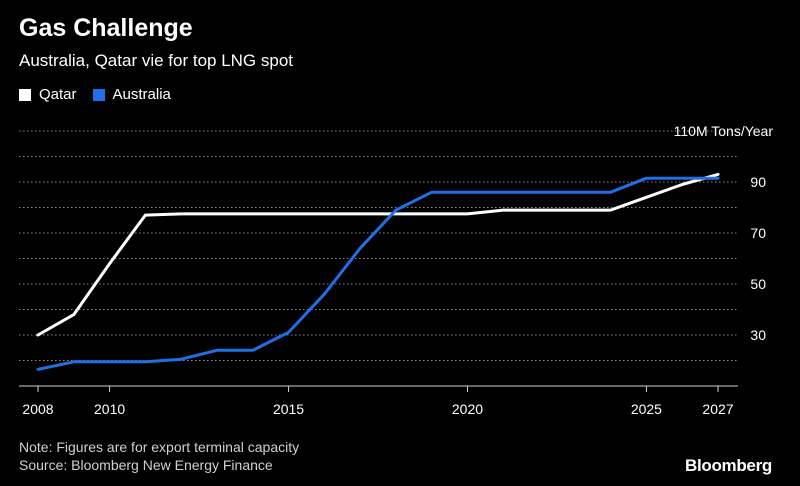 The height and width of the screenshot is (486, 800). I want to click on y-axis-unit-label: 110M Tons/Year, so click(724, 131).